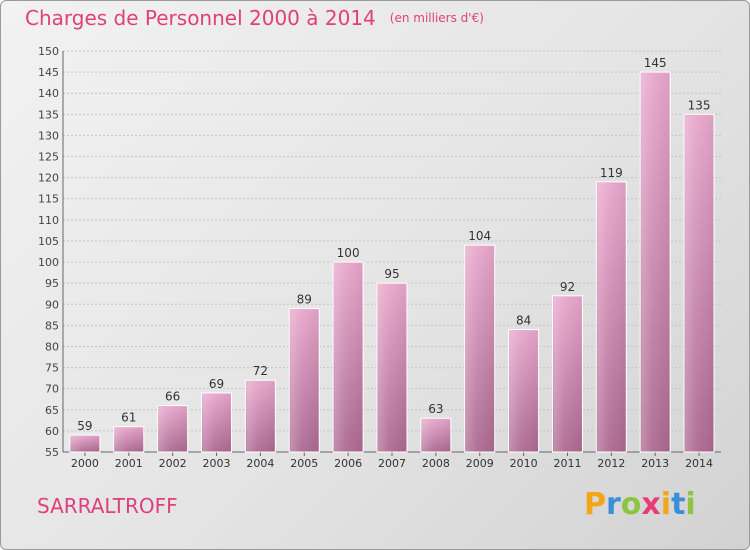 The width and height of the screenshot is (750, 550). Describe the element at coordinates (567, 463) in the screenshot. I see `x-tick-label: 2011` at that location.